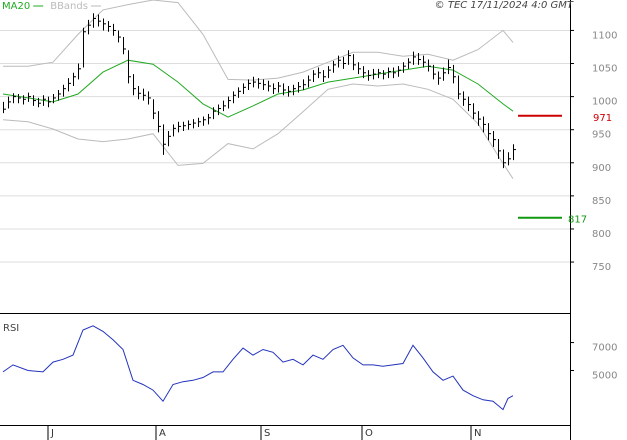  What do you see at coordinates (258, 88) in the screenshot?
I see `overlay-line` at bounding box center [258, 88].